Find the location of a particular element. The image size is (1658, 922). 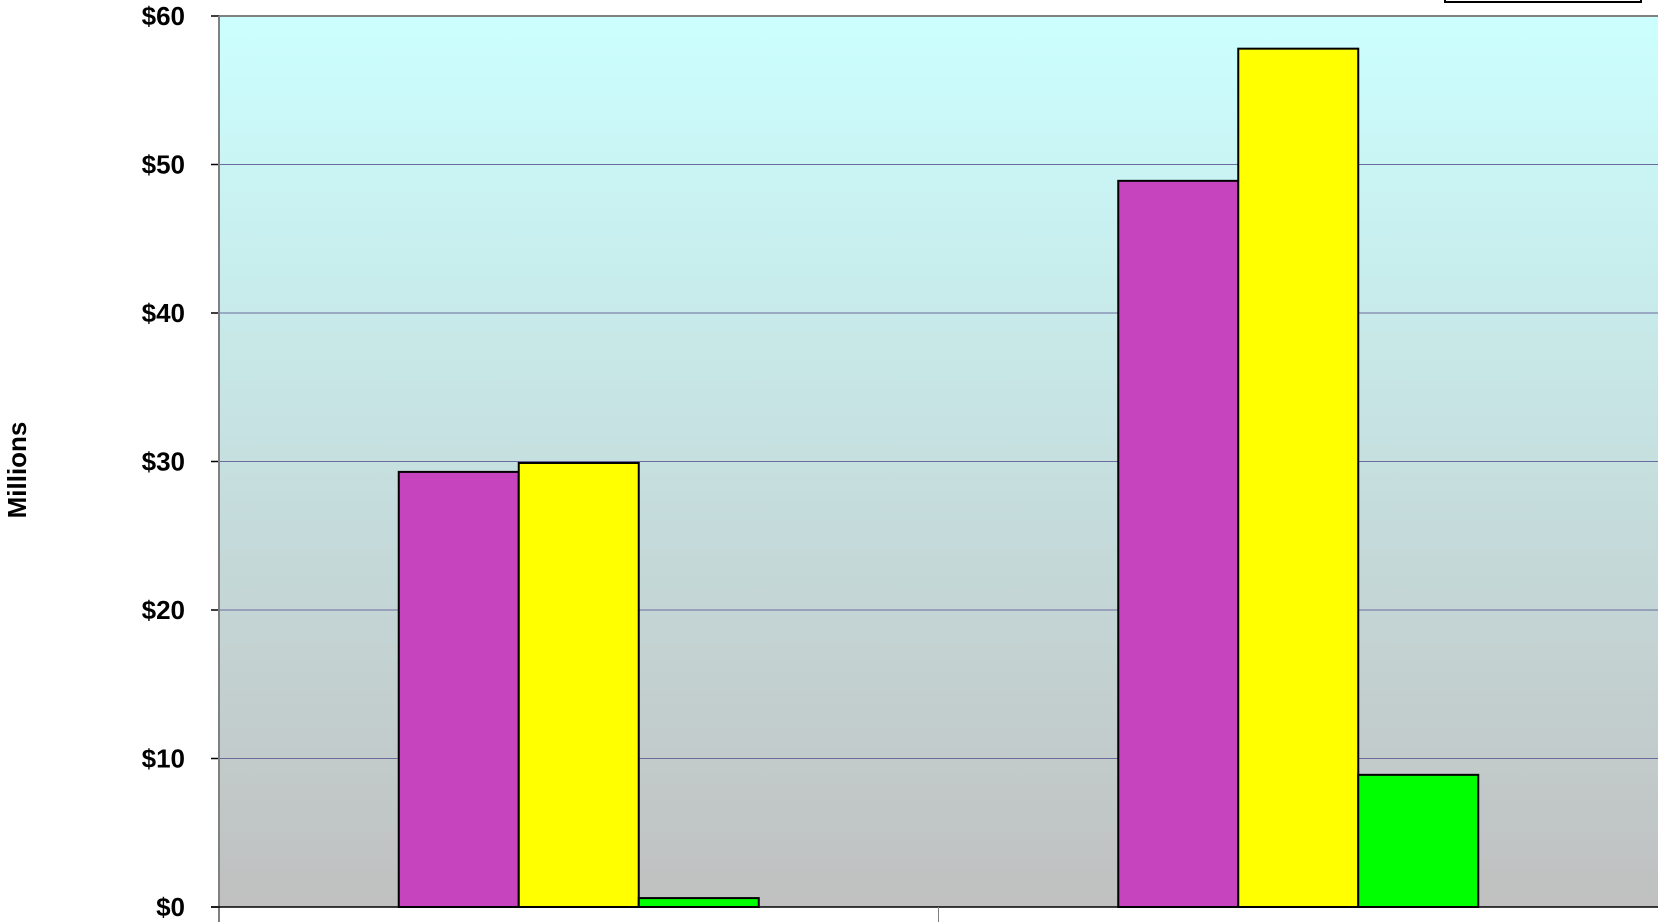

y-tick-labels: $0 $10 $20 $30 $40 $50 $60 is located at coordinates (163, 461).